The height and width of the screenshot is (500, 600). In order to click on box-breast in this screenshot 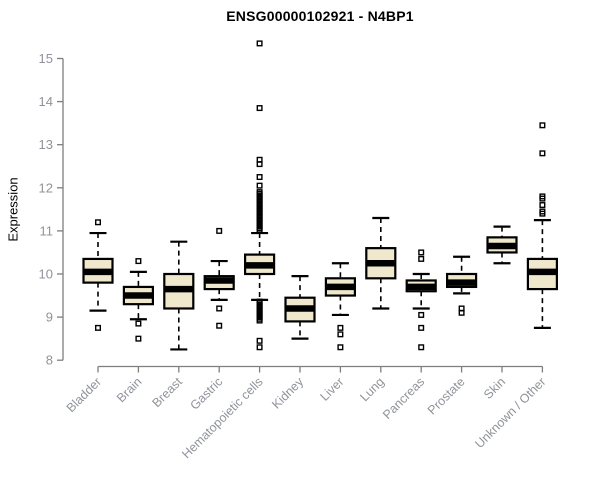, I will do `click(179, 295)`.